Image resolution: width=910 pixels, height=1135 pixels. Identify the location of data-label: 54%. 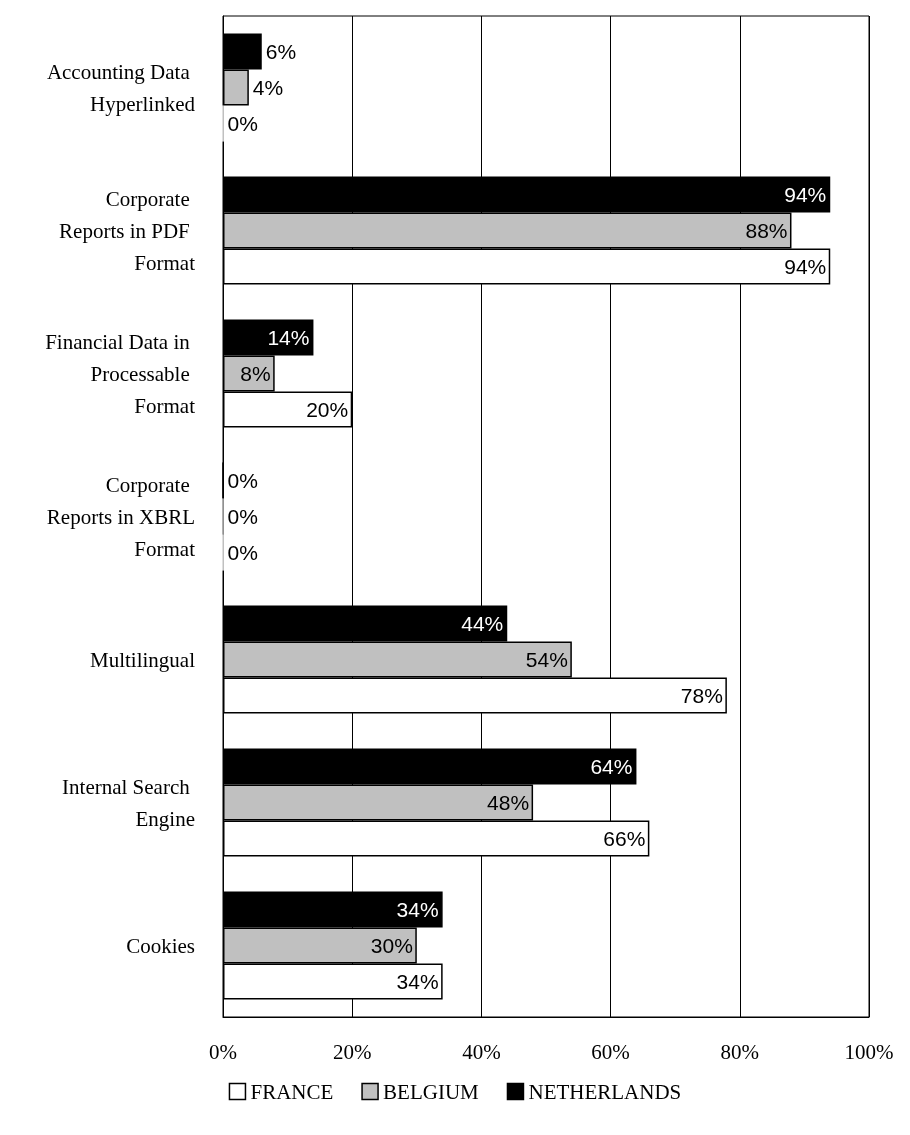
(546, 659).